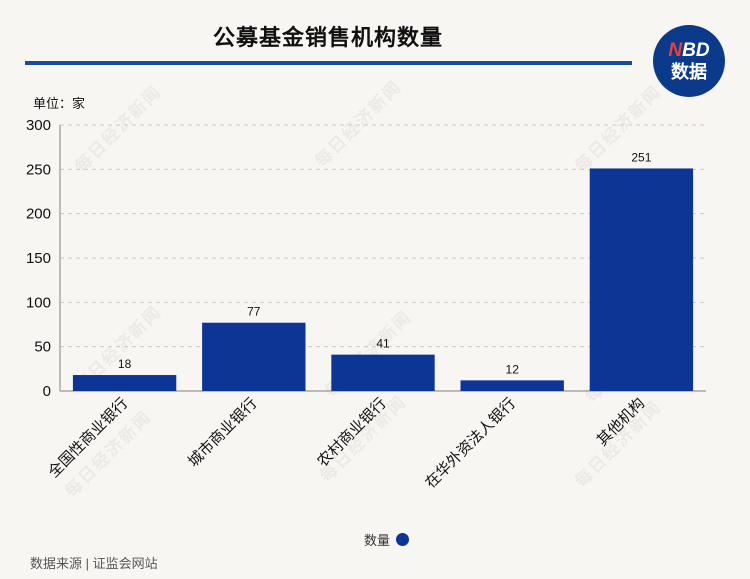 The height and width of the screenshot is (579, 750). What do you see at coordinates (470, 443) in the screenshot?
I see `x-tick-label: 在华外资法人银行` at bounding box center [470, 443].